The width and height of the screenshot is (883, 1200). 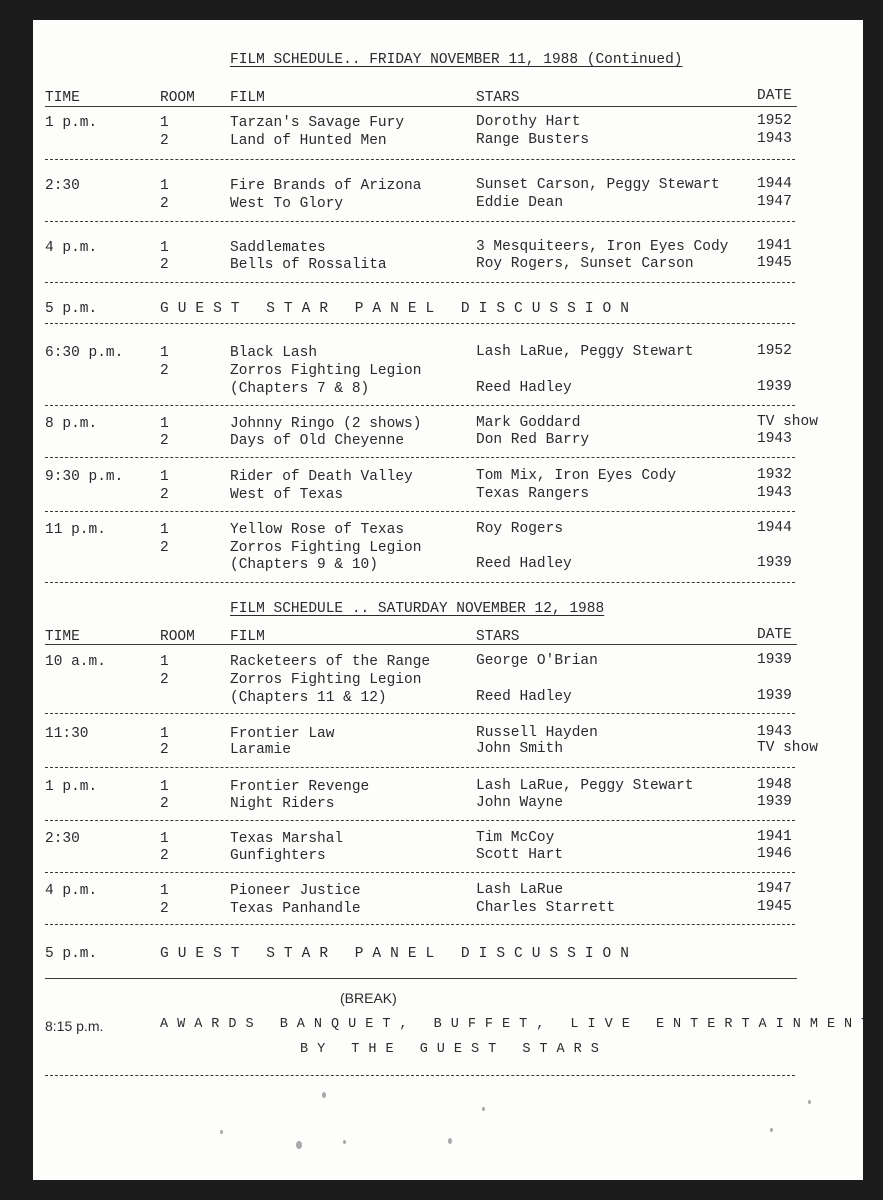 What do you see at coordinates (274, 353) in the screenshot?
I see `film-title: Black Lash` at bounding box center [274, 353].